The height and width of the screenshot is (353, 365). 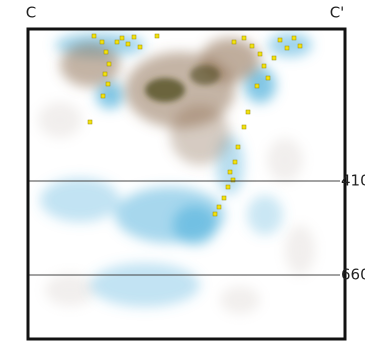 I want to click on end-label: C', so click(x=337, y=13).